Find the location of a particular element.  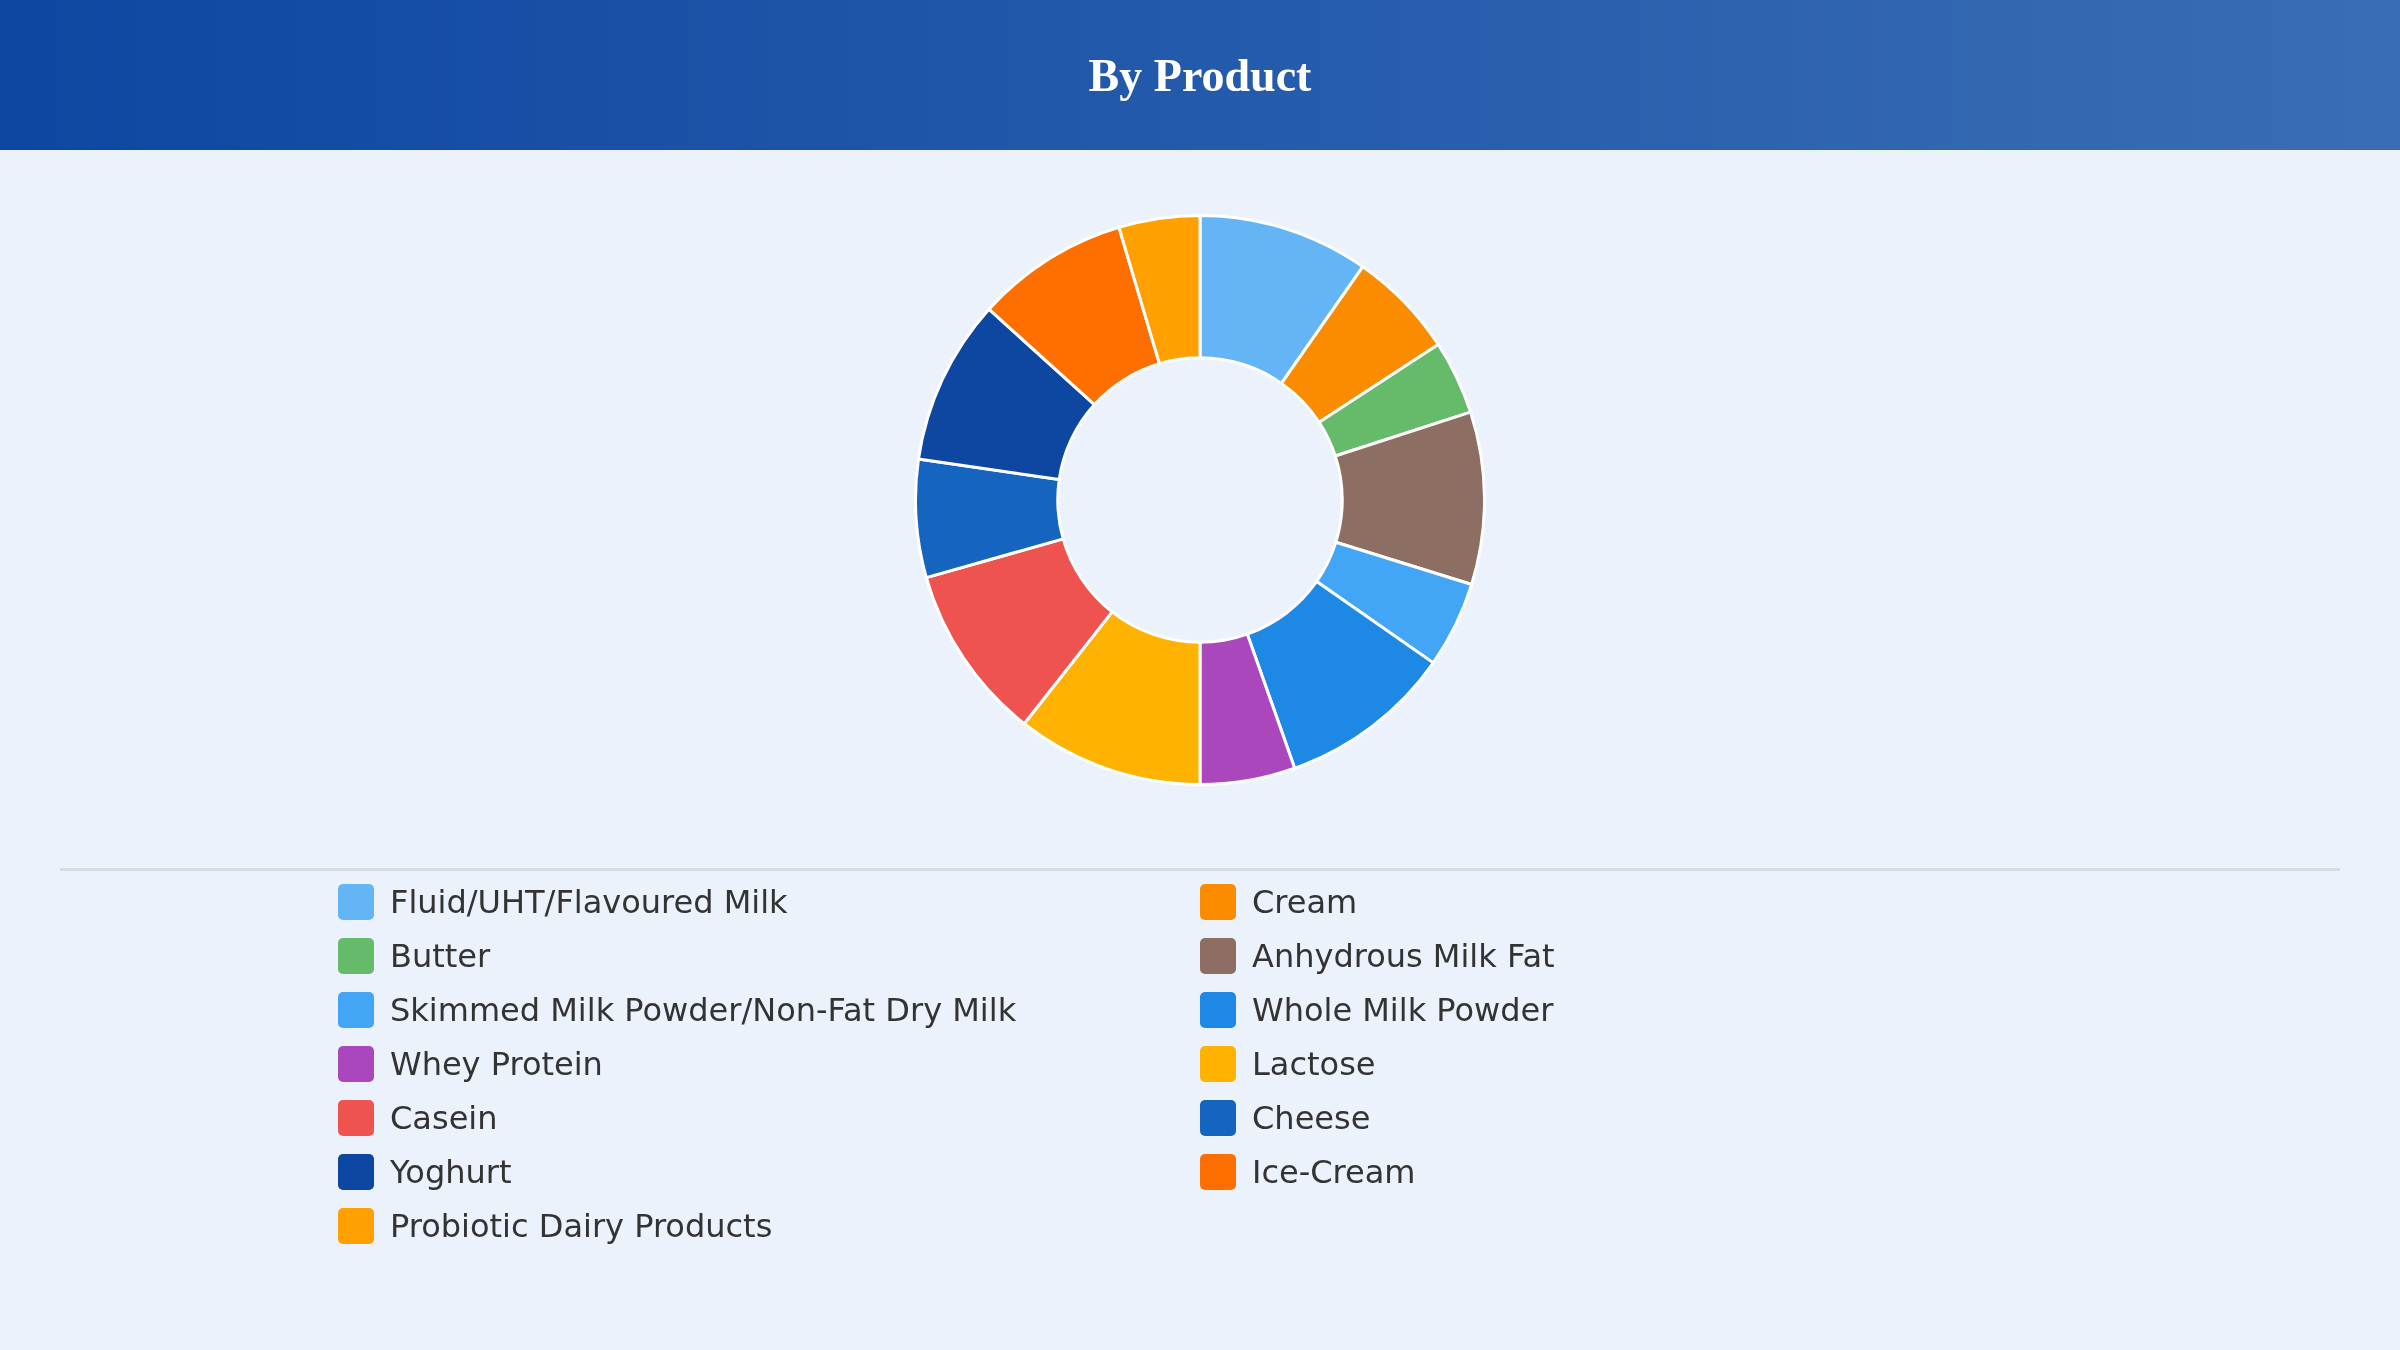

legend-label: Skimmed Milk Powder/Non-Fat Dry Milk is located at coordinates (703, 1010).